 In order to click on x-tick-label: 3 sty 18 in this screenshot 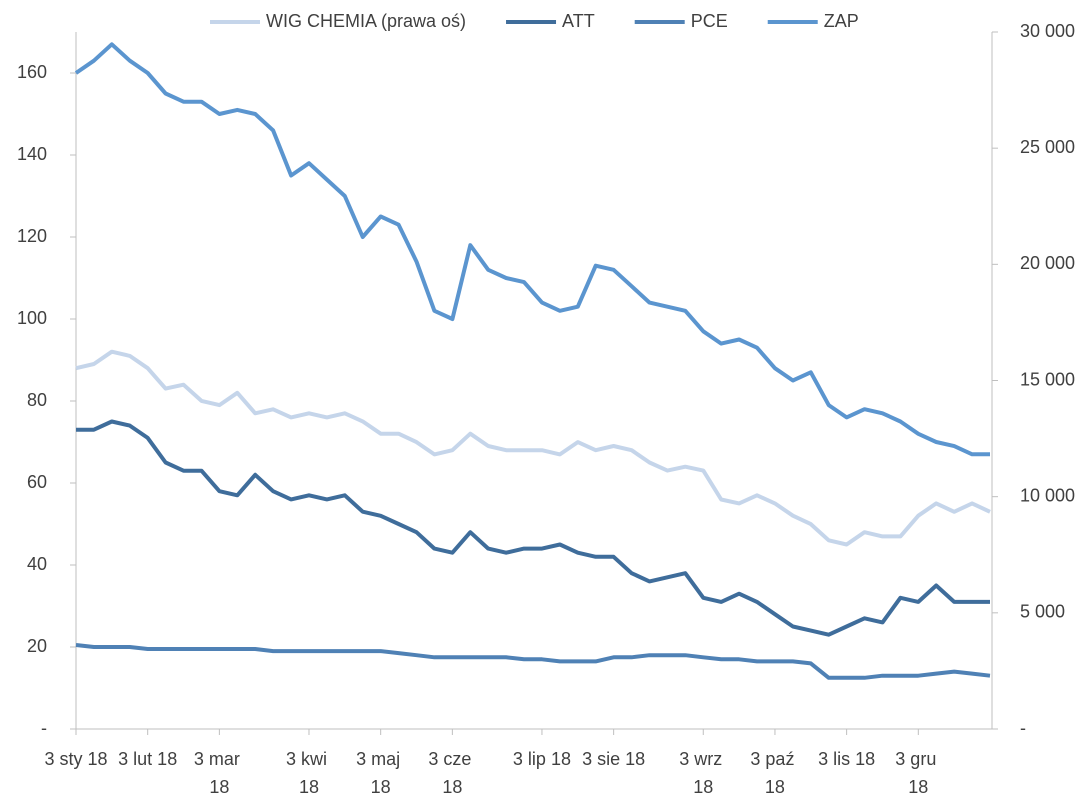, I will do `click(75, 759)`.